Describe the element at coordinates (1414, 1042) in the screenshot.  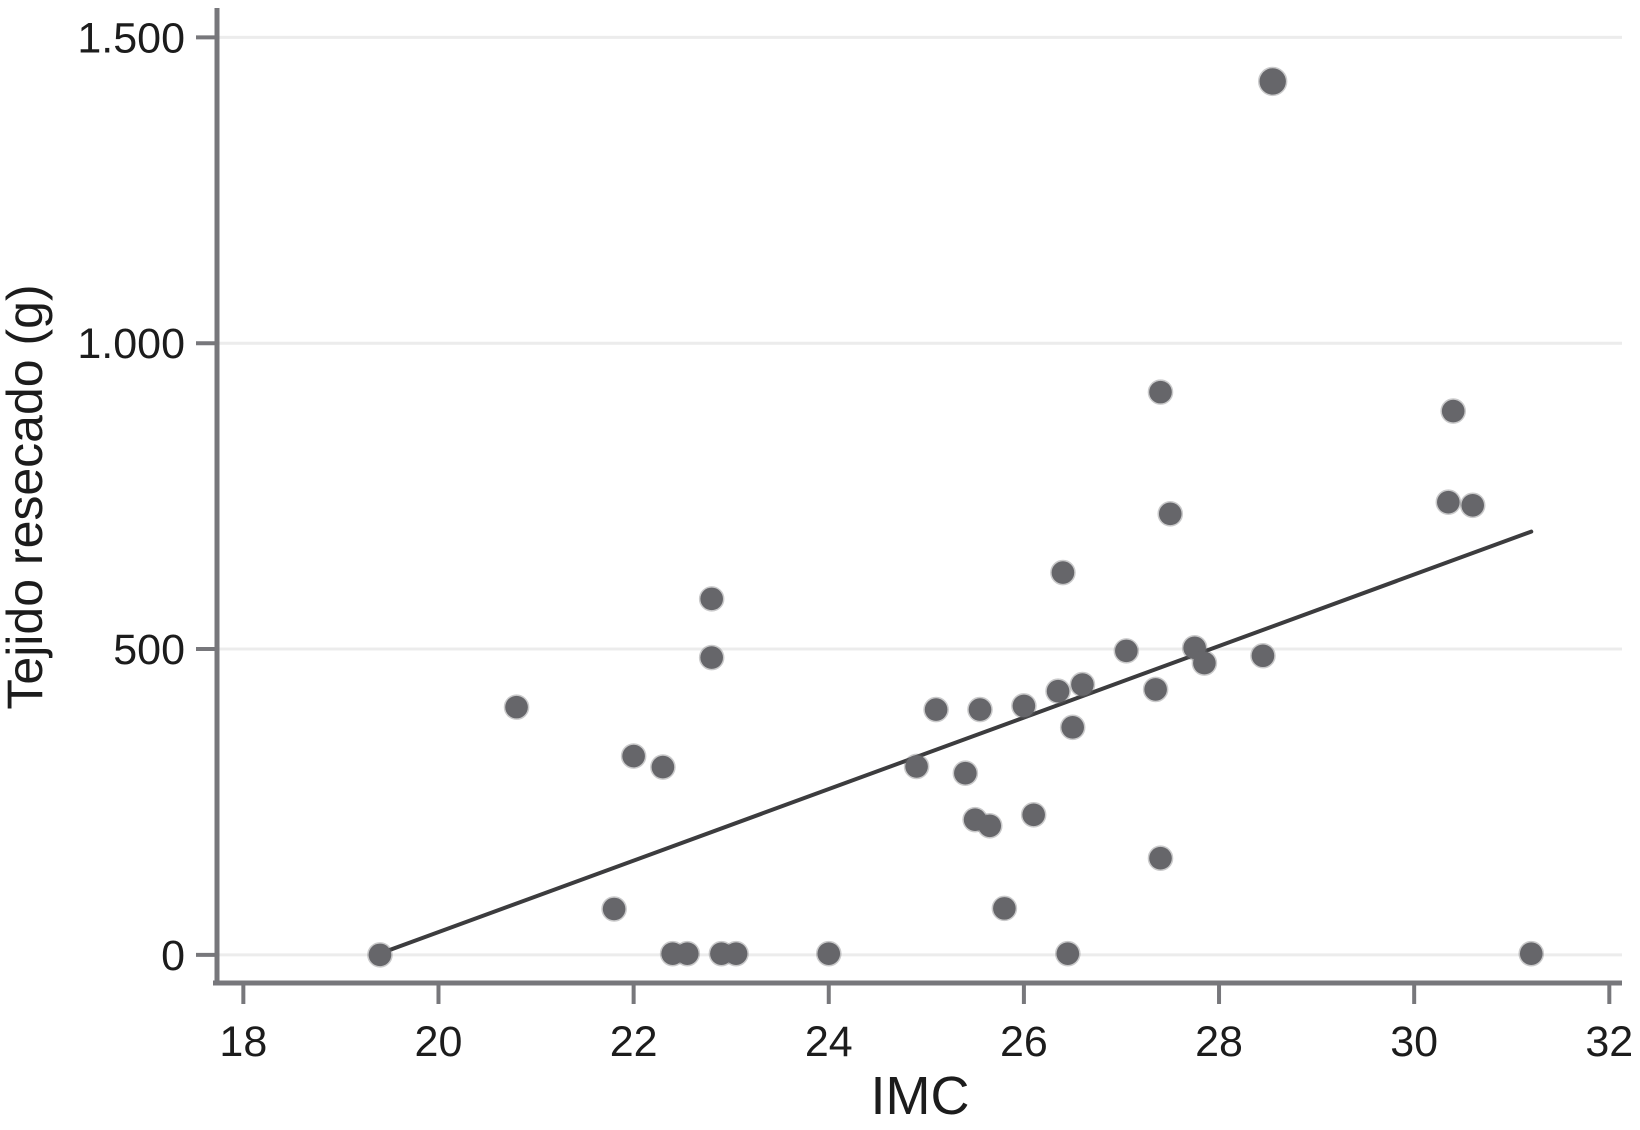
I see `x-tick-label: 30` at that location.